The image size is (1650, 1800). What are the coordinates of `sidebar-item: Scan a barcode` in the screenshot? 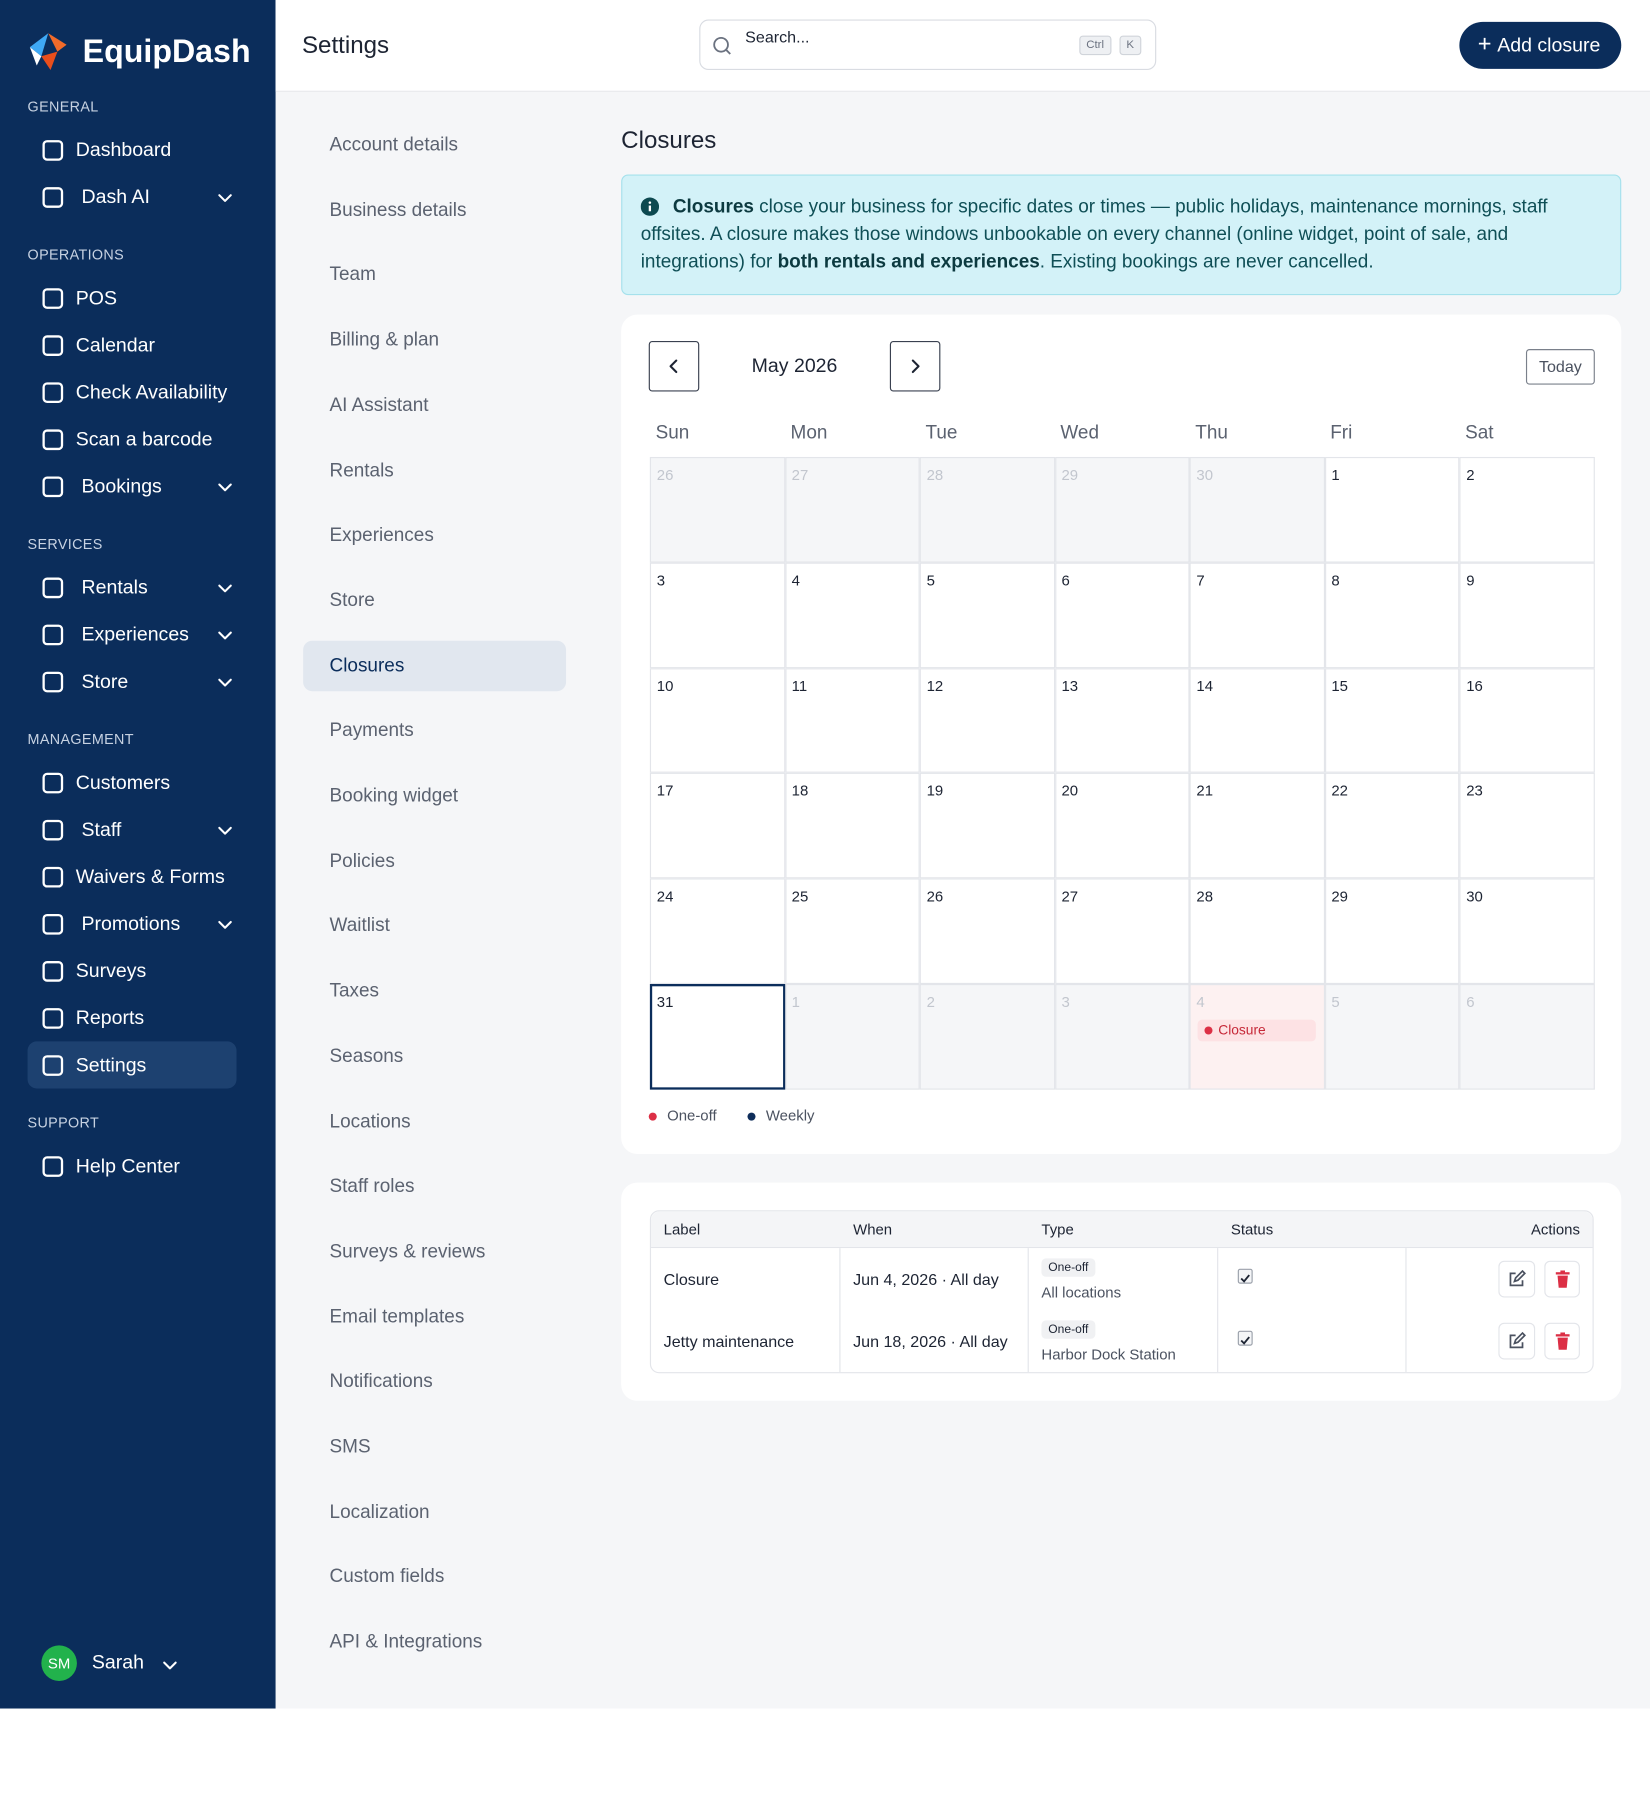 It's located at (144, 439).